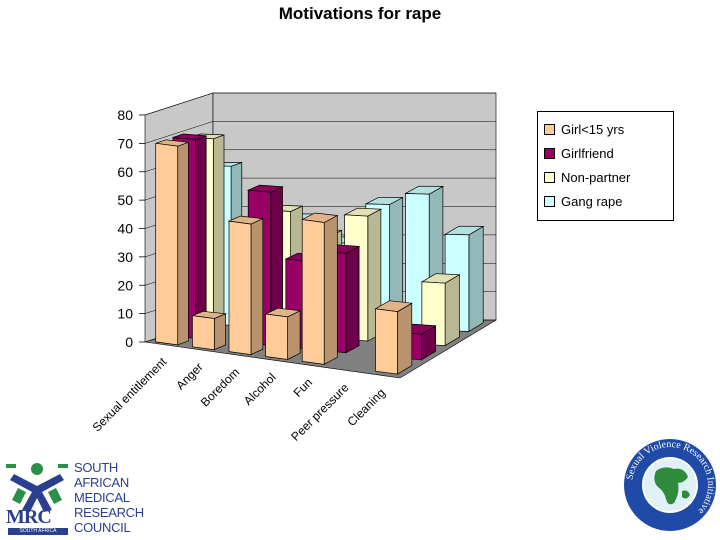  Describe the element at coordinates (125, 115) in the screenshot. I see `y-tick-label: 80` at that location.